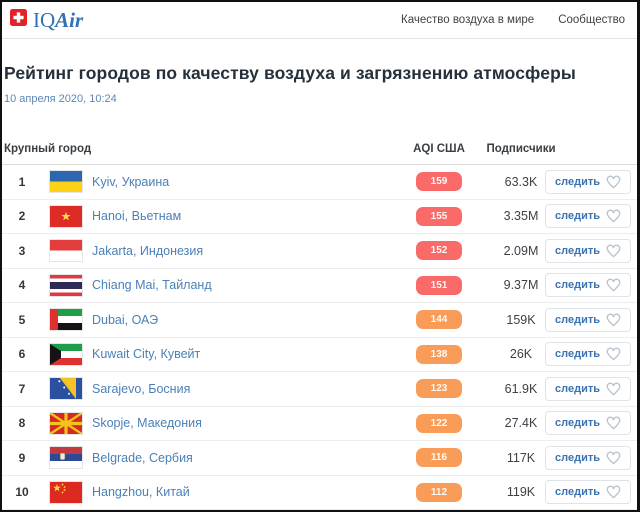 This screenshot has height=512, width=640. What do you see at coordinates (142, 457) in the screenshot?
I see `city-link: Belgrade, Сербия` at bounding box center [142, 457].